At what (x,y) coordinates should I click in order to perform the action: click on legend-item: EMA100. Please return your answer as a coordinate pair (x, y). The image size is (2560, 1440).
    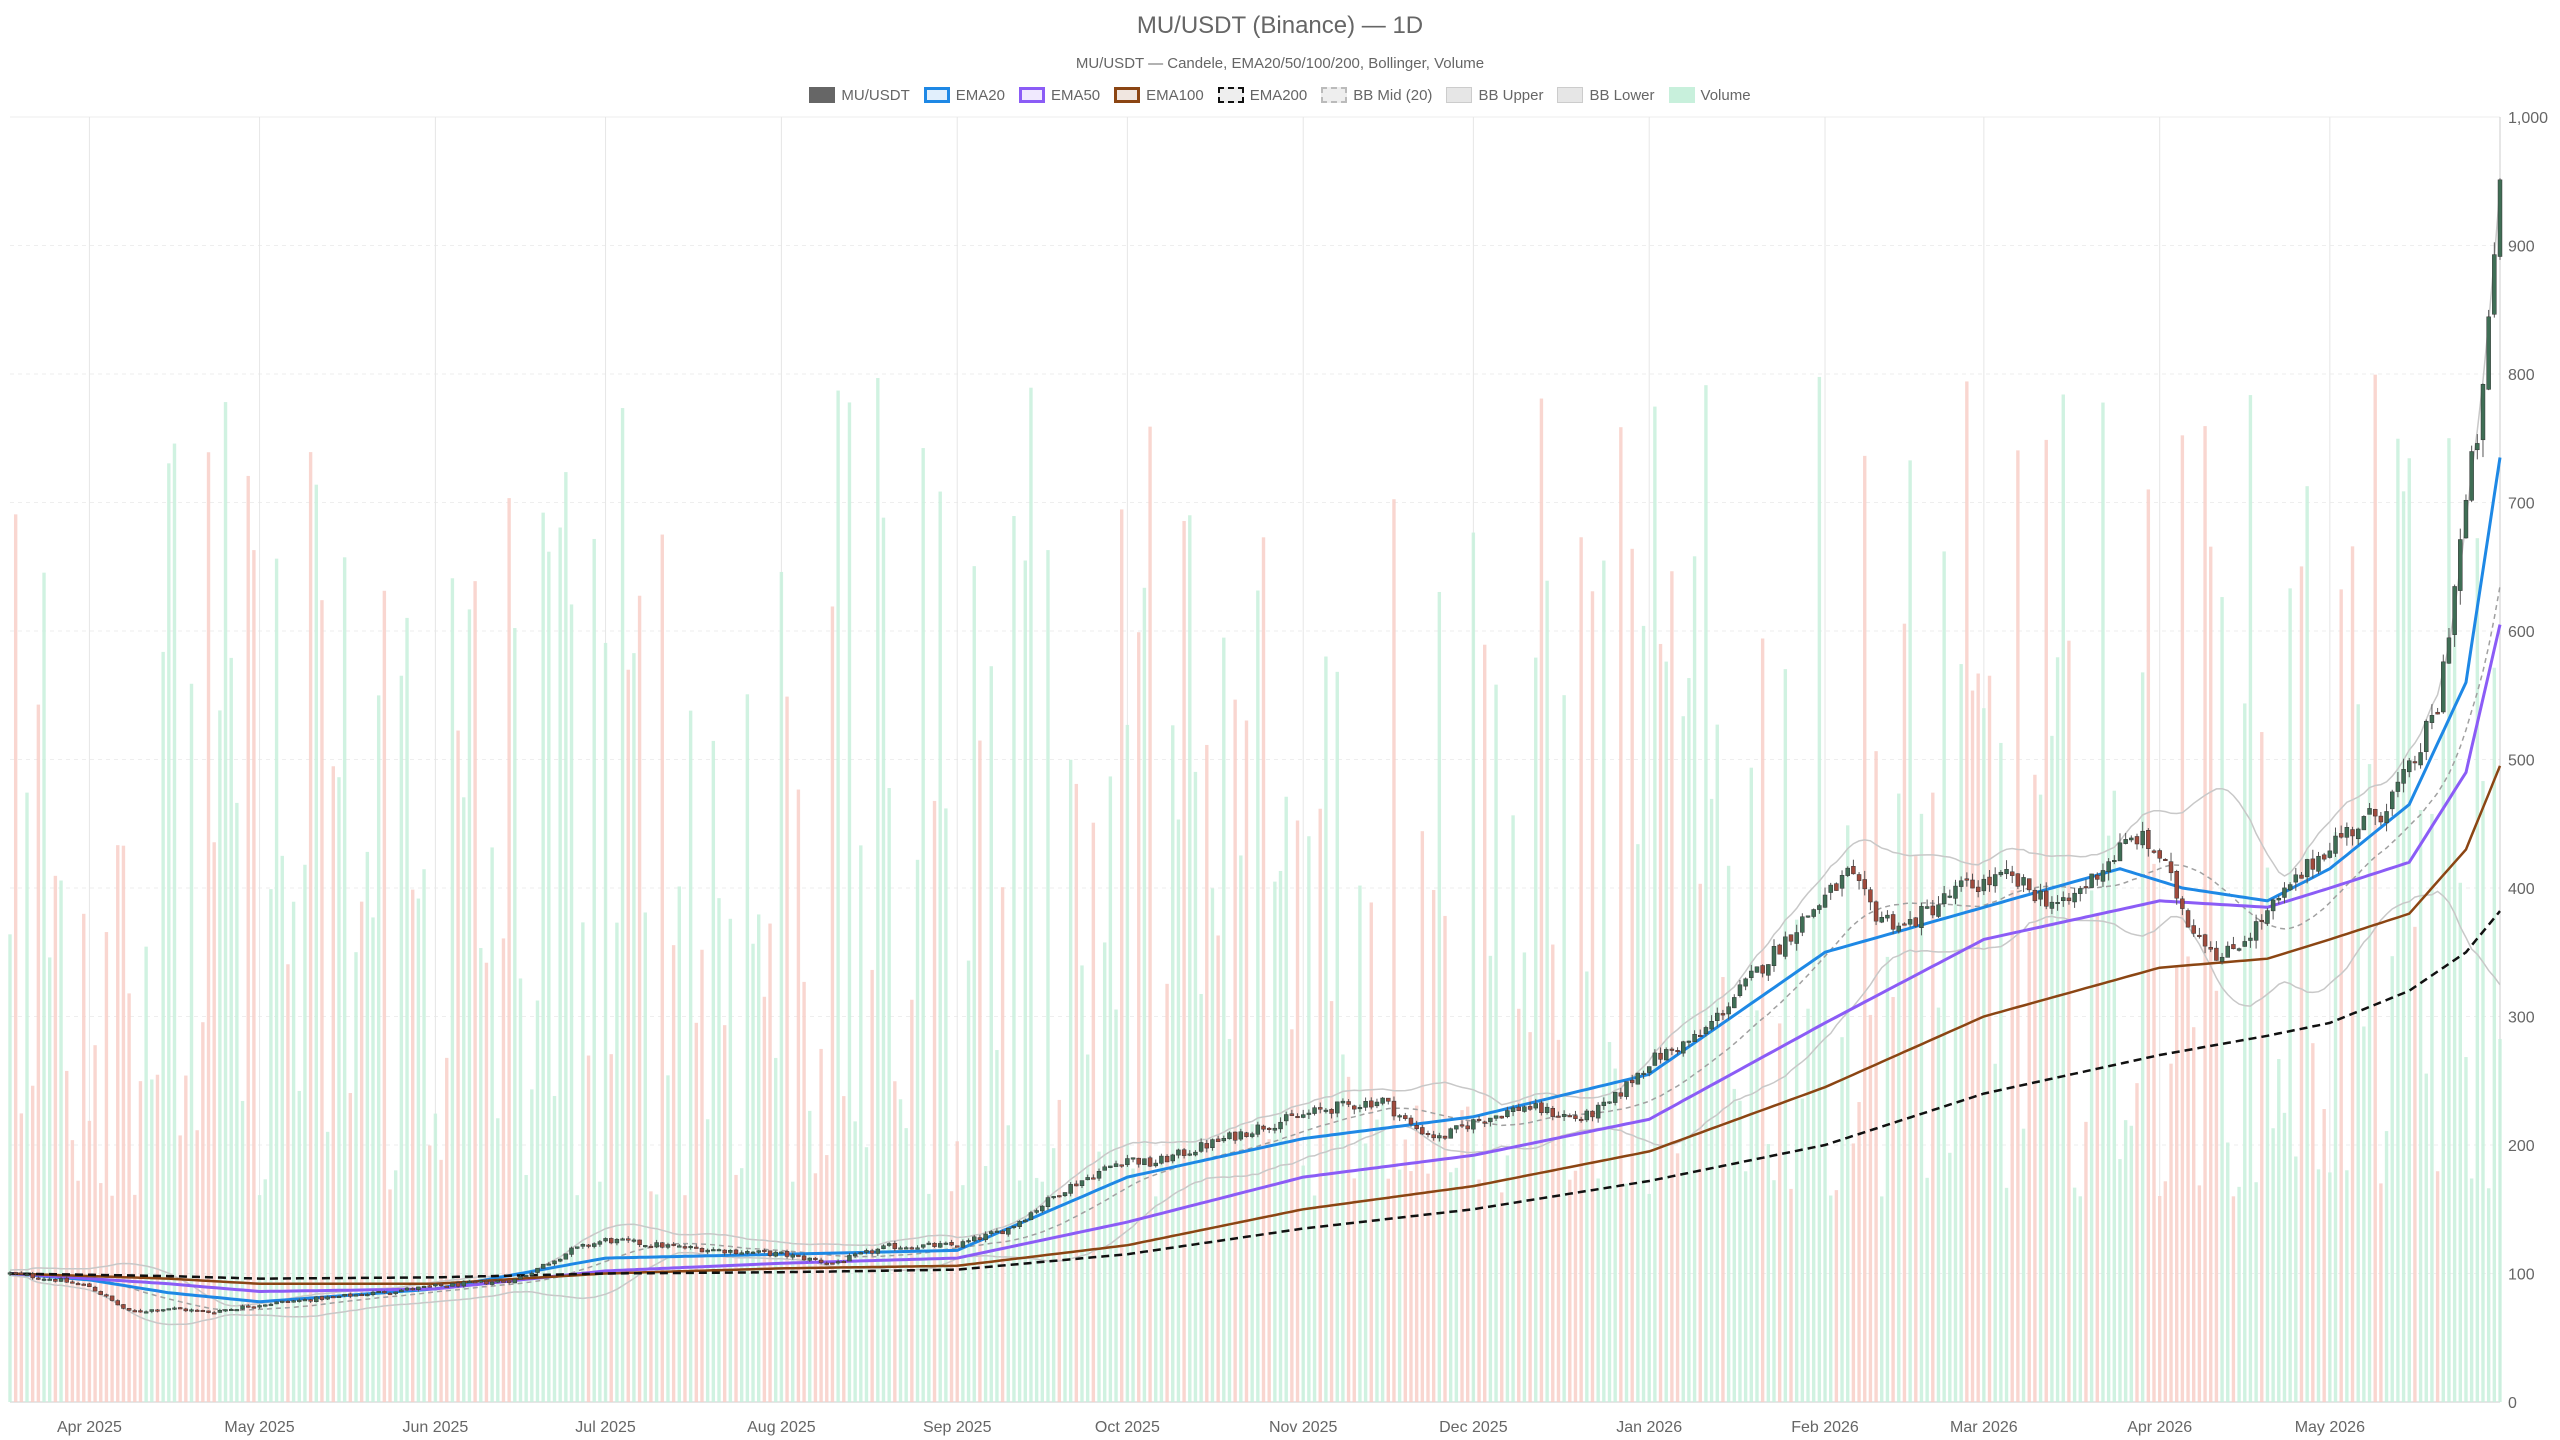
    Looking at the image, I should click on (1159, 95).